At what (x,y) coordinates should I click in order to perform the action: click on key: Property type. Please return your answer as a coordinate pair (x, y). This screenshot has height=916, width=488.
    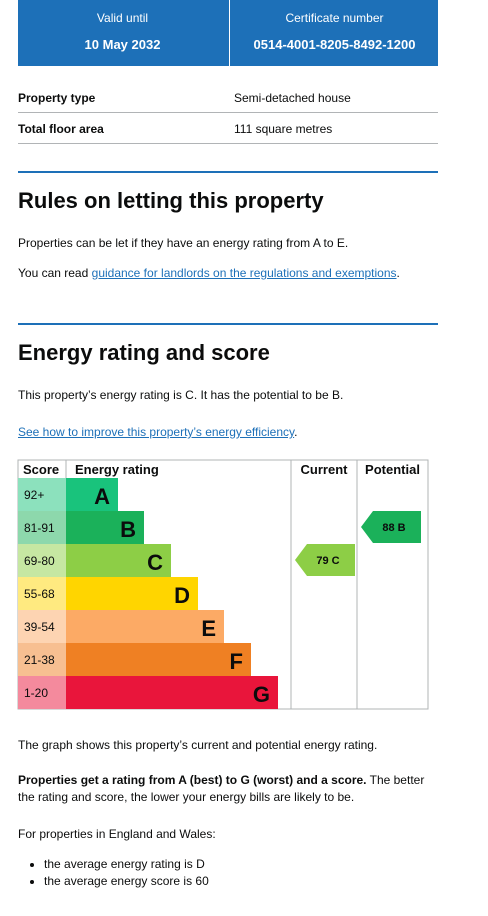
    Looking at the image, I should click on (57, 98).